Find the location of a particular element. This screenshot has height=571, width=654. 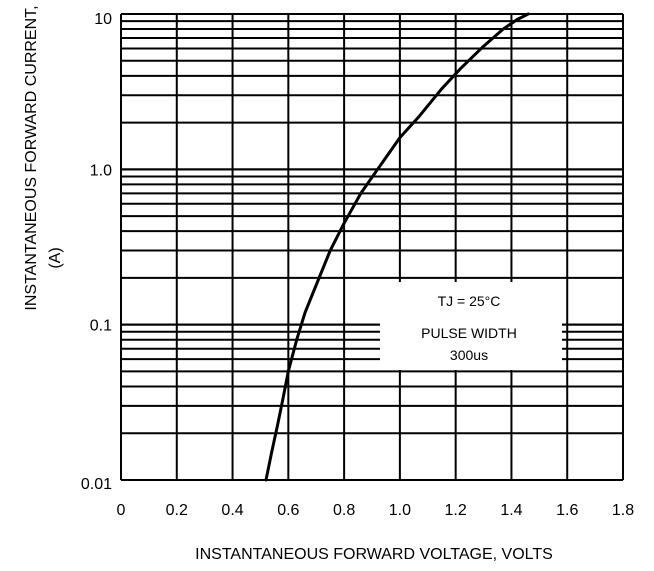

x-tick-label-1: 0.2 is located at coordinates (177, 510).